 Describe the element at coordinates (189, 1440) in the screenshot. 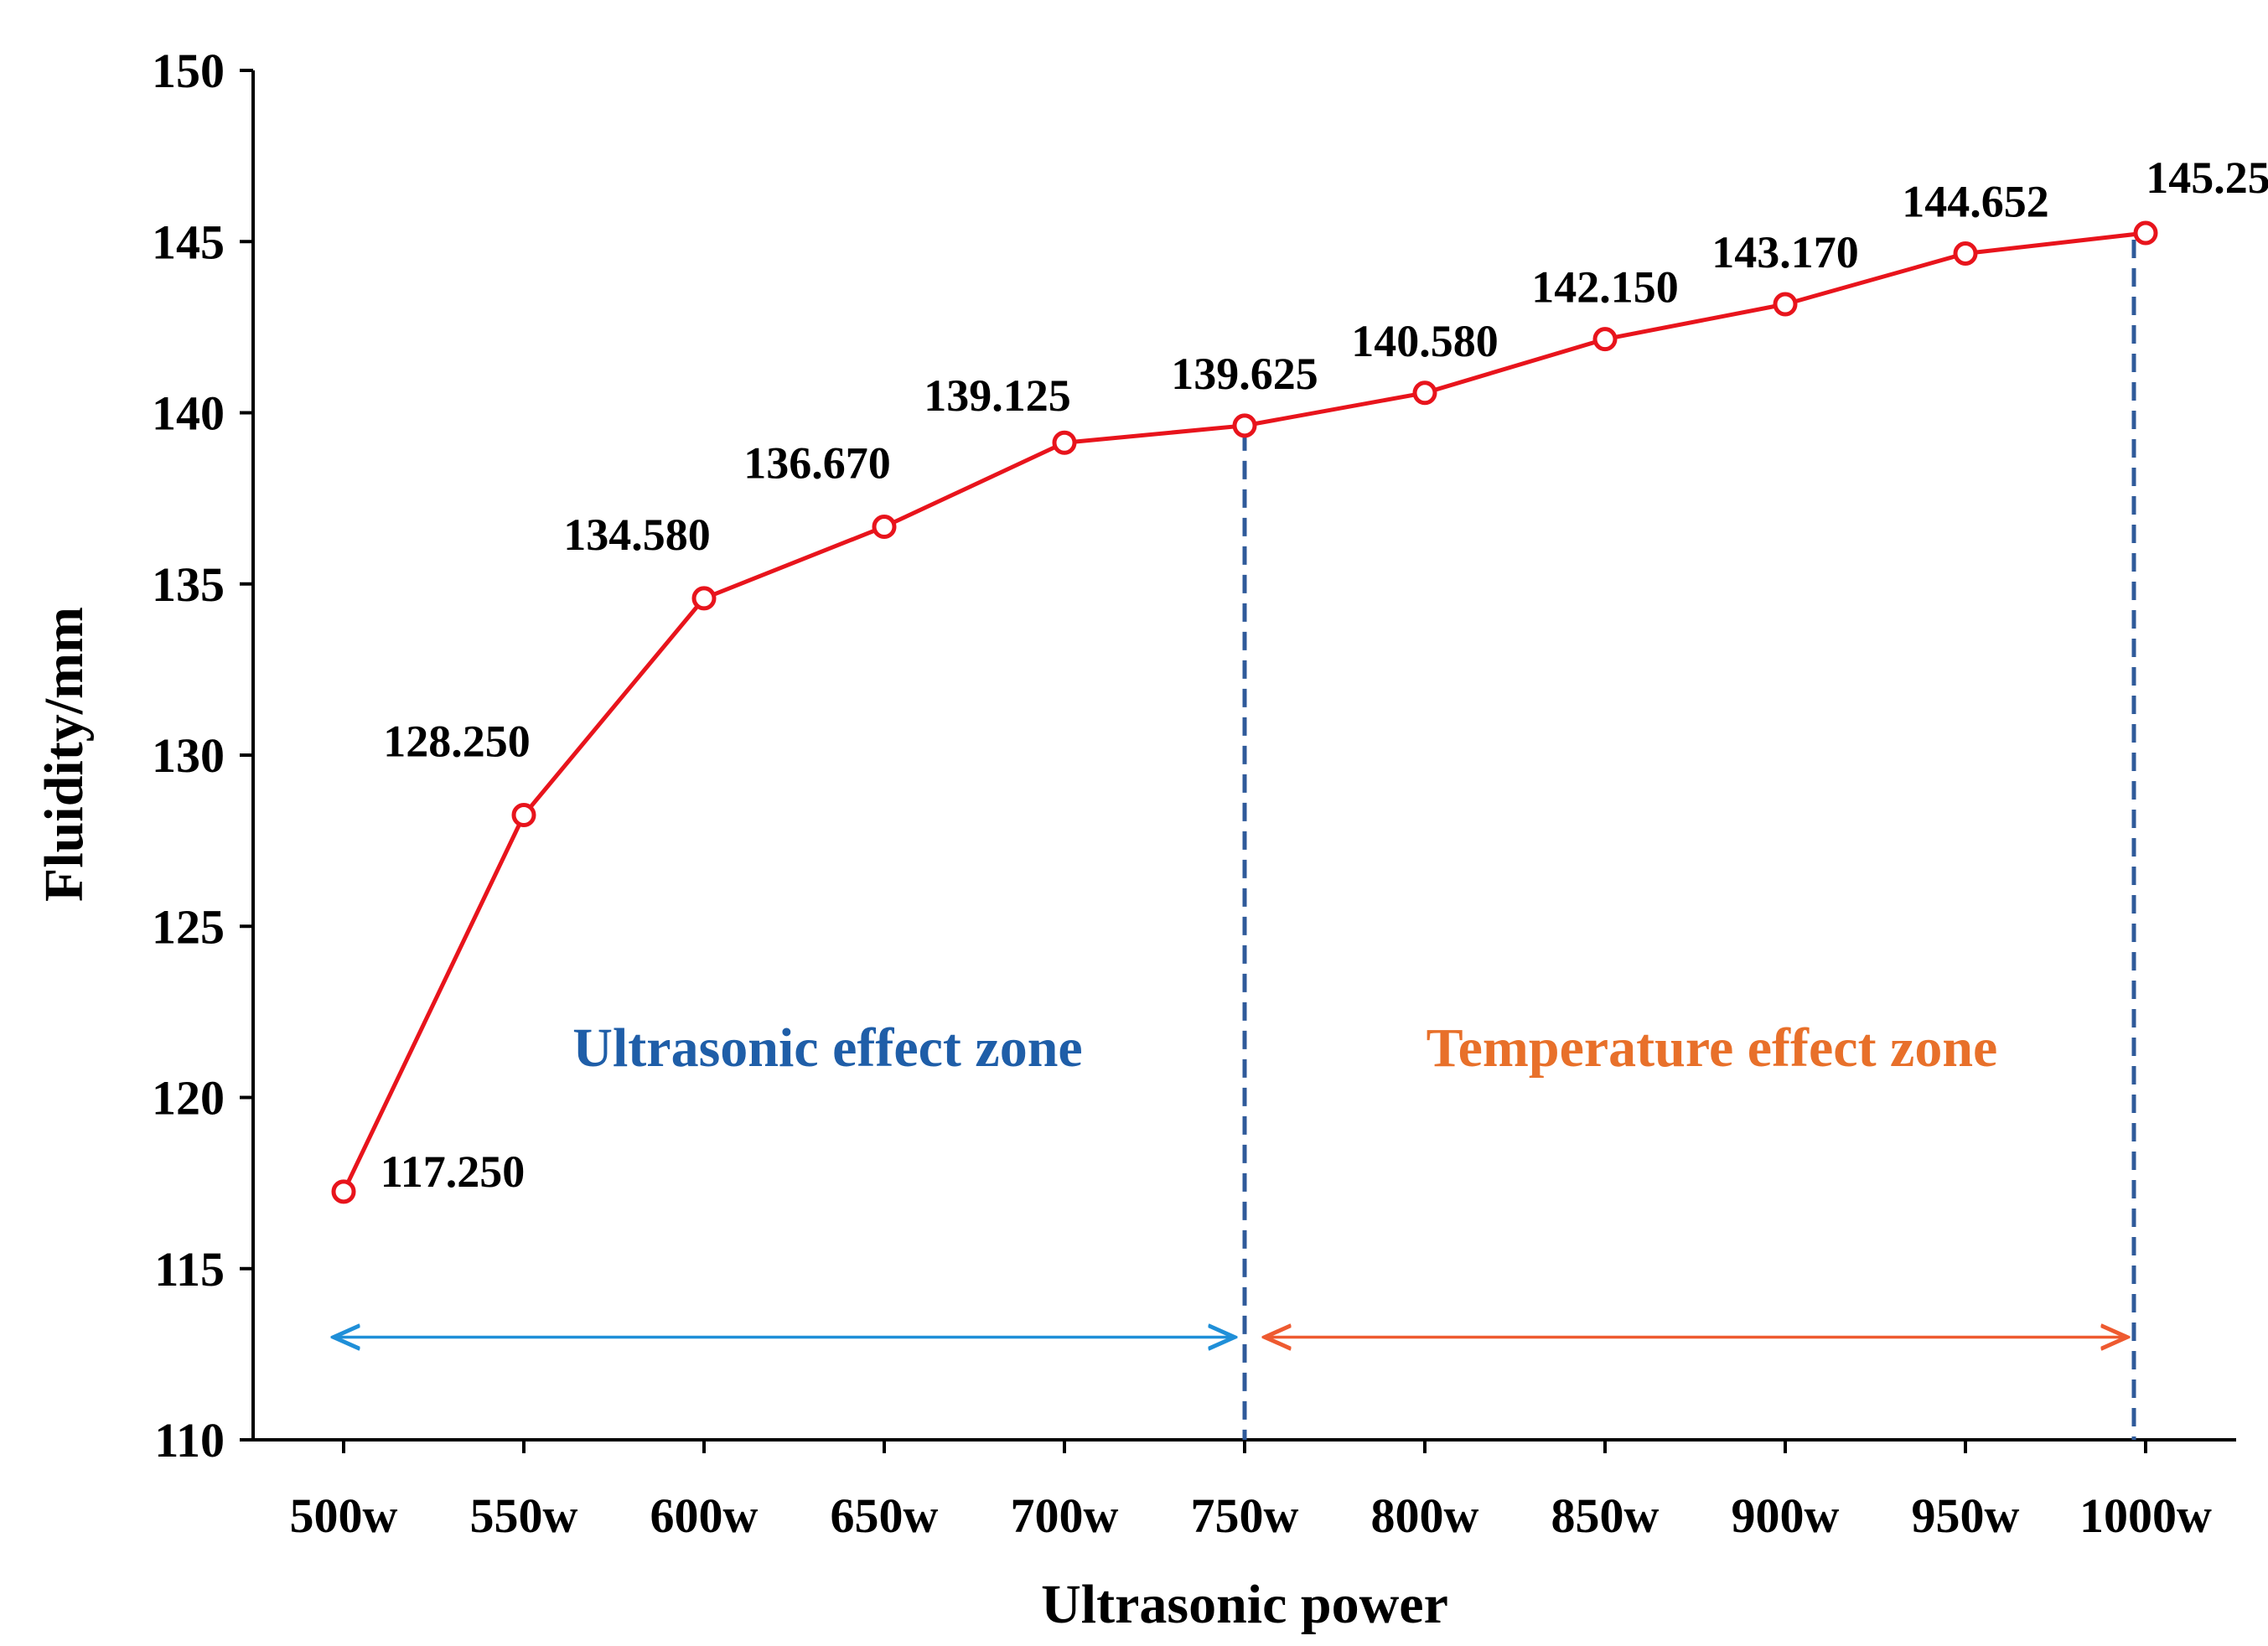

I see `y-tick-label: 110` at that location.